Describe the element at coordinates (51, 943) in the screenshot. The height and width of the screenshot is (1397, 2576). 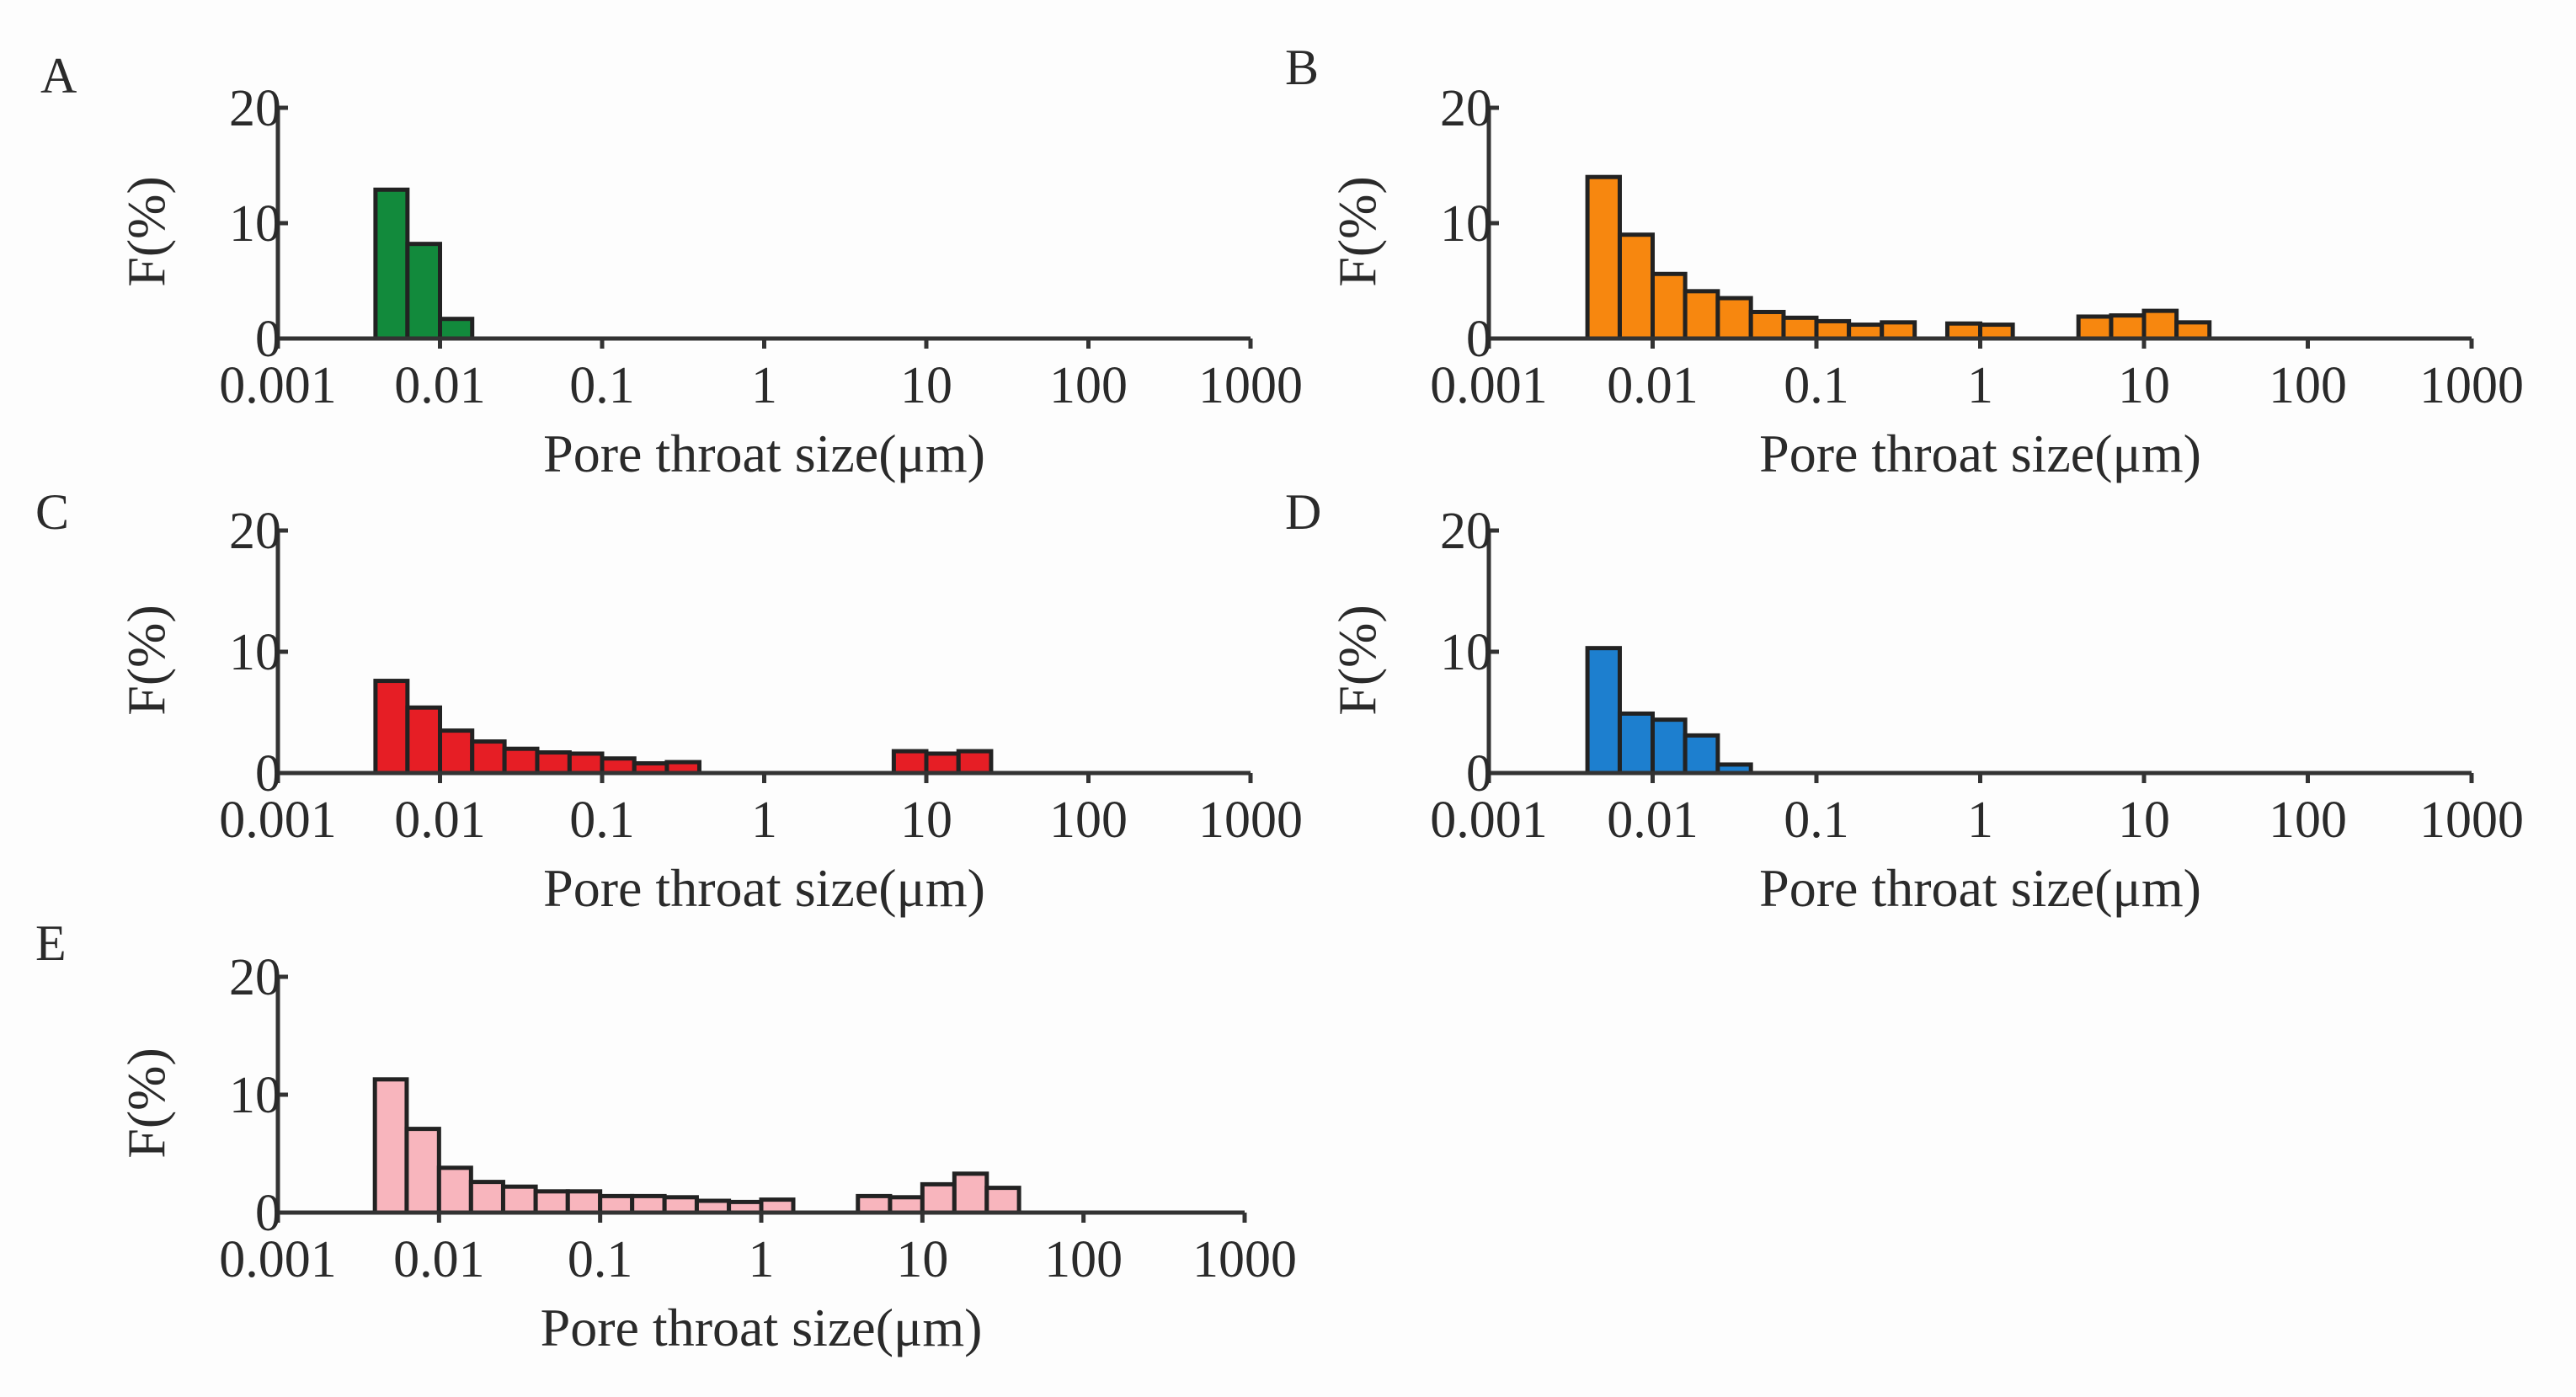
I see `panel-letter: E` at that location.